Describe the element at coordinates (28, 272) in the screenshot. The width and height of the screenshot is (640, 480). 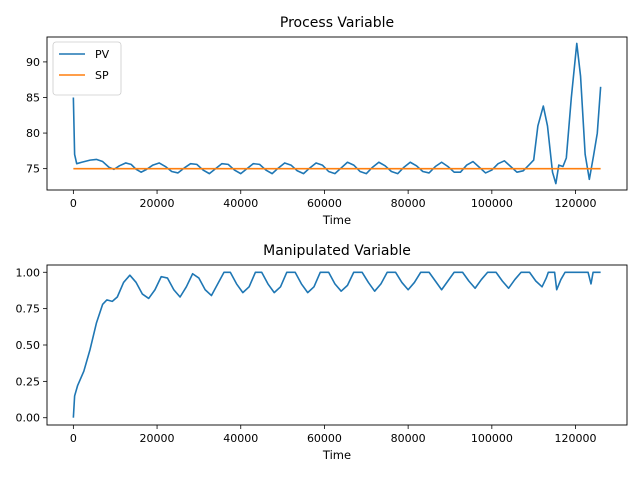
I see `mv-y-tick-label: 1.00` at that location.